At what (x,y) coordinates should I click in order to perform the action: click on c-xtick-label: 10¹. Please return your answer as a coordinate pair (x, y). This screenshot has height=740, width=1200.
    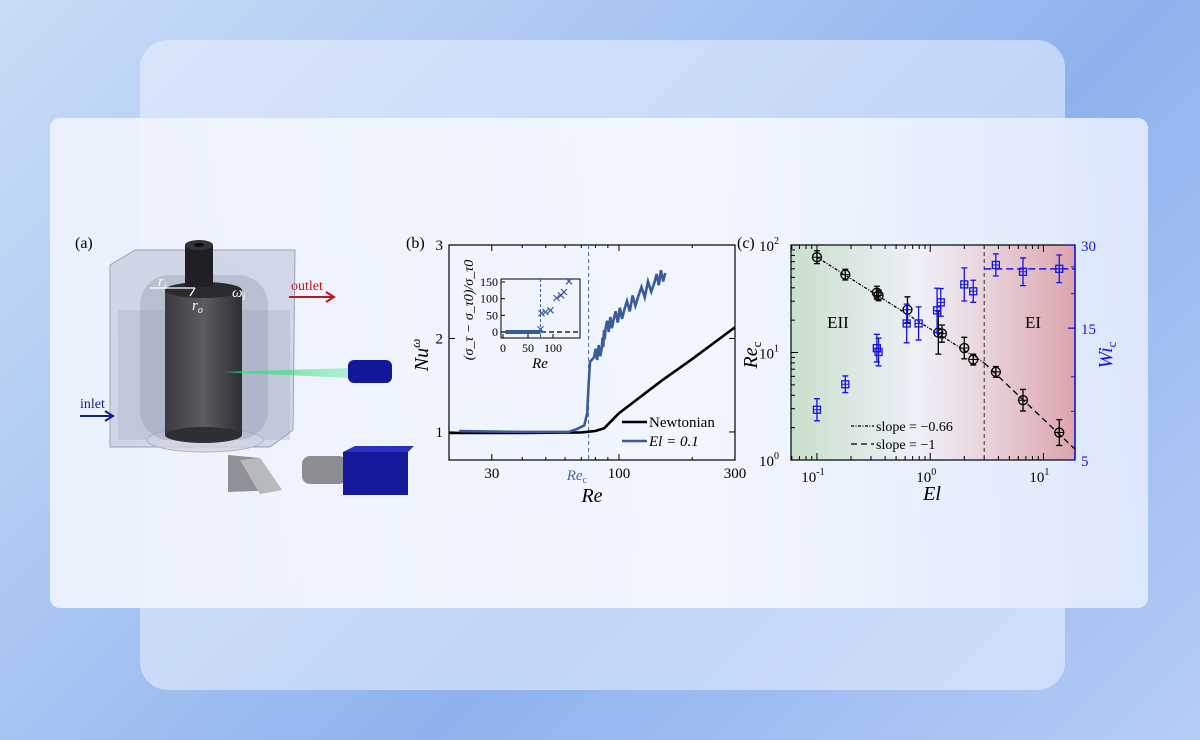
    Looking at the image, I should click on (1039, 476).